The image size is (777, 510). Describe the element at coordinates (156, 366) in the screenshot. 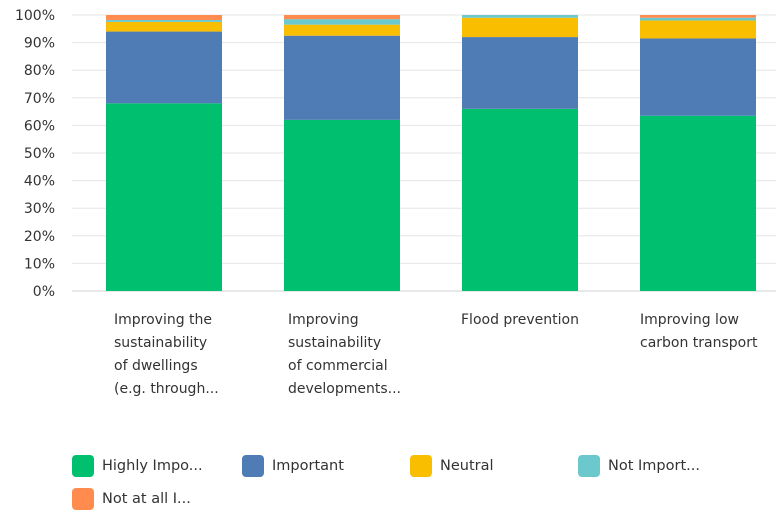

I see `x-tick-label-line: of dwellings` at that location.